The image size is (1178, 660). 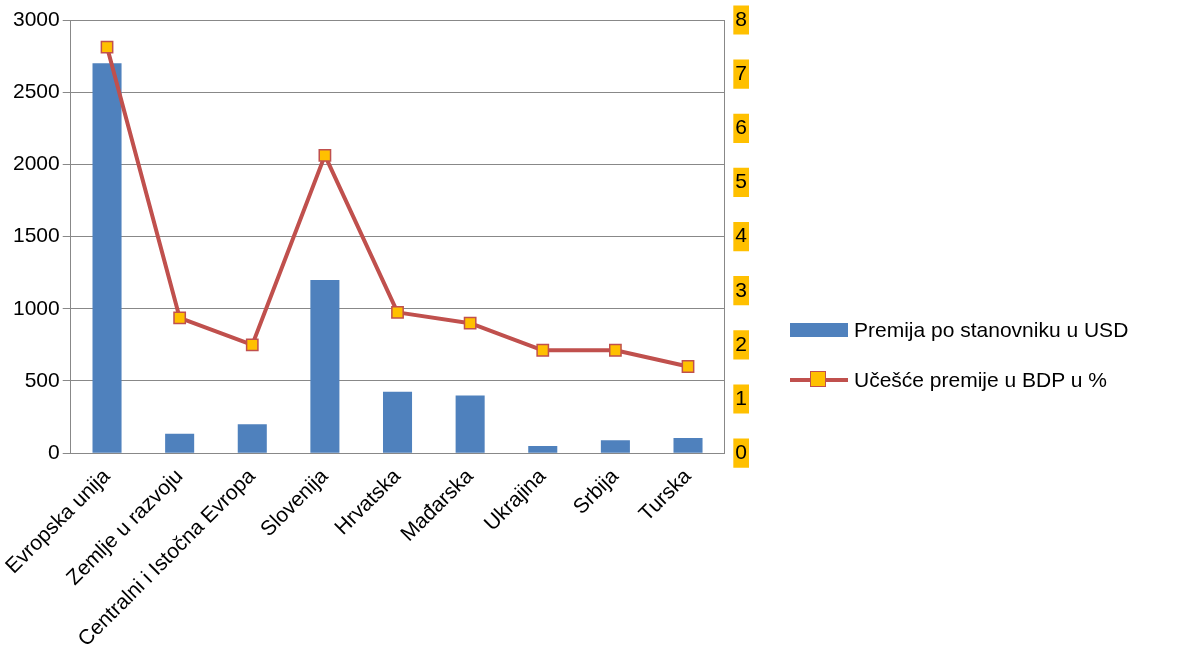 What do you see at coordinates (741, 397) in the screenshot?
I see `y2-tick-label: 1` at bounding box center [741, 397].